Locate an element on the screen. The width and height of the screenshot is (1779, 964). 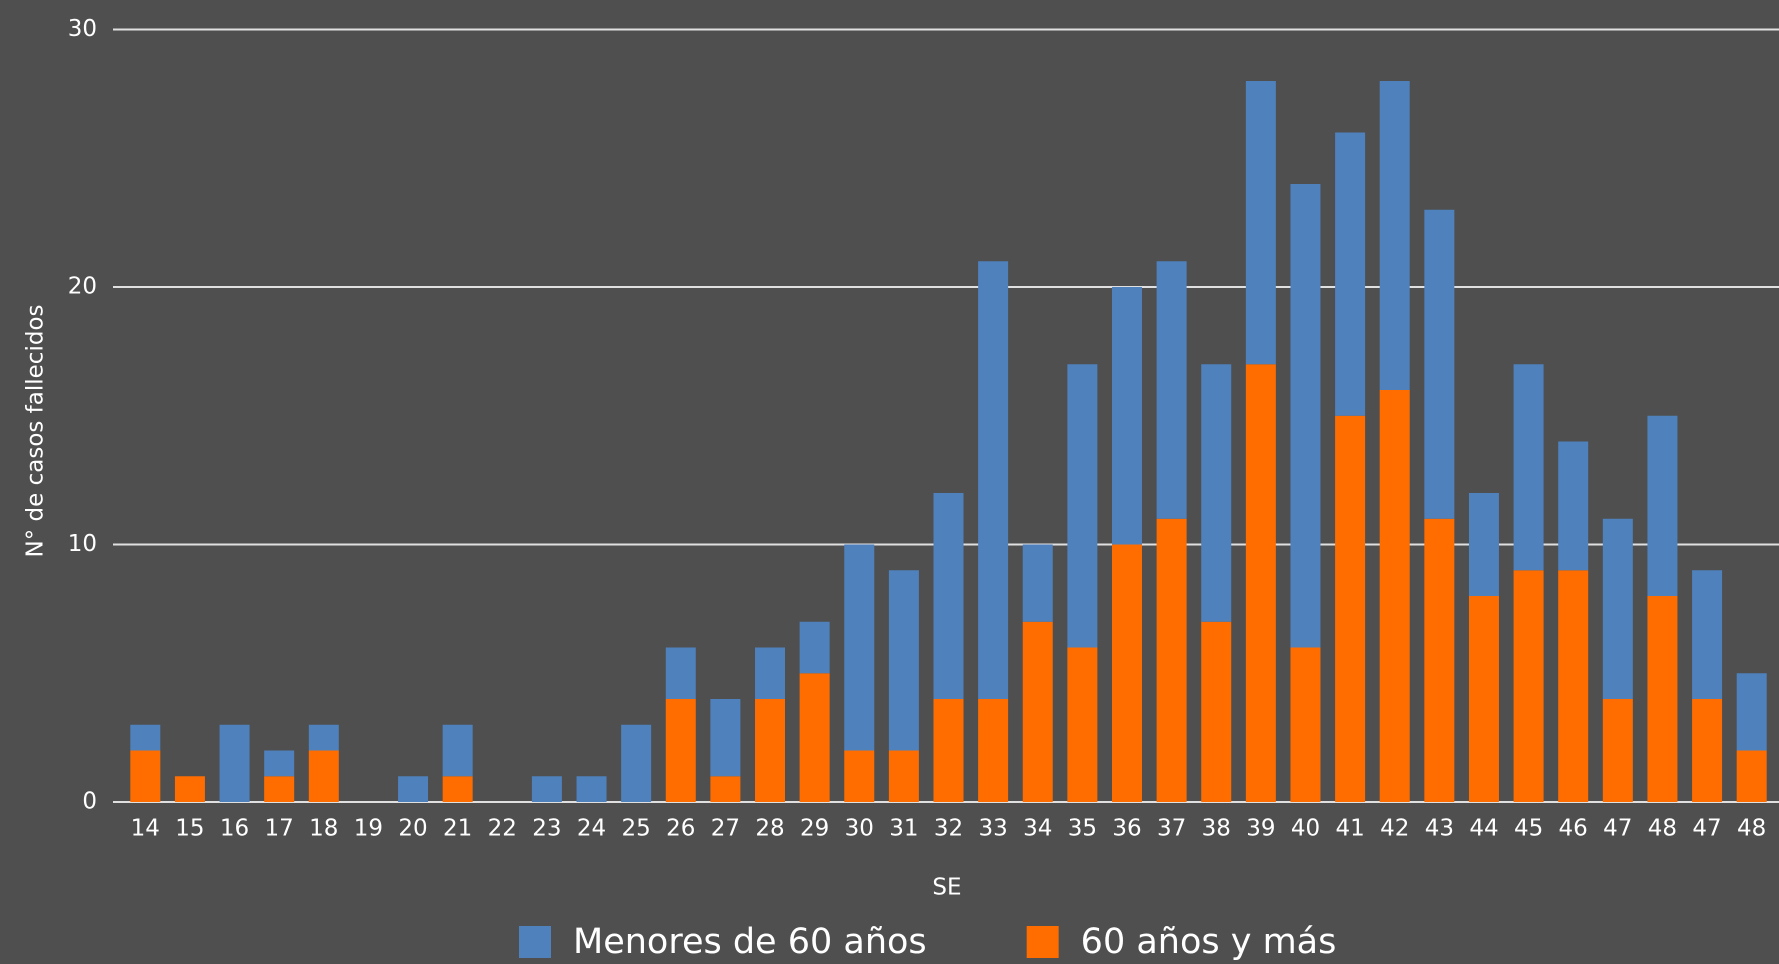
x-tick-label: 28 is located at coordinates (769, 829).